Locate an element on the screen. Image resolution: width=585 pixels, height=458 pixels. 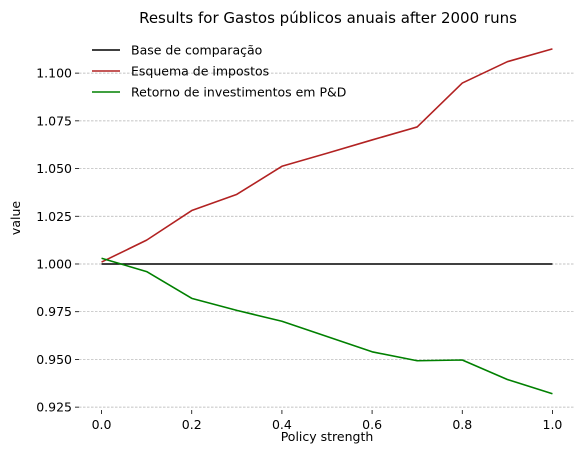
x-tick-label: 0.2 is located at coordinates (192, 424).